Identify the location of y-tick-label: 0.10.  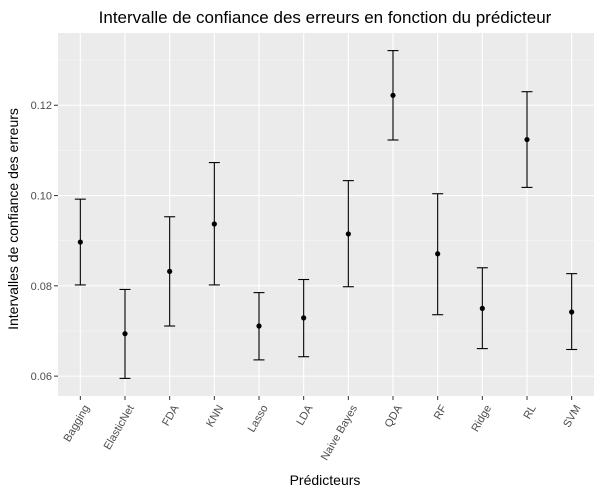
(41, 197).